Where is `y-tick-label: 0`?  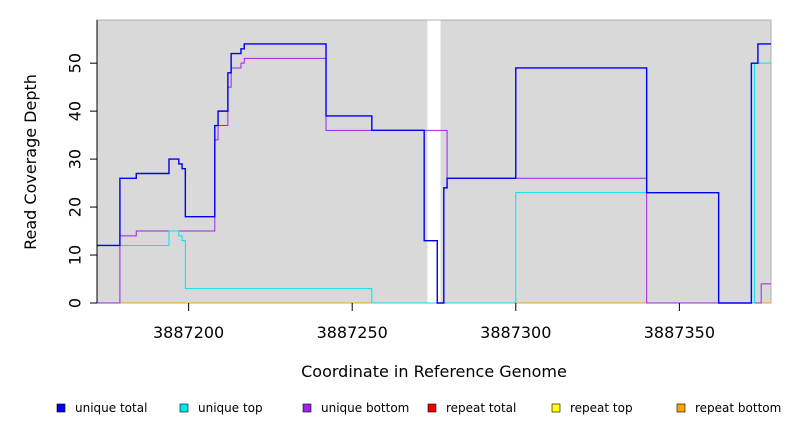 y-tick-label: 0 is located at coordinates (75, 303).